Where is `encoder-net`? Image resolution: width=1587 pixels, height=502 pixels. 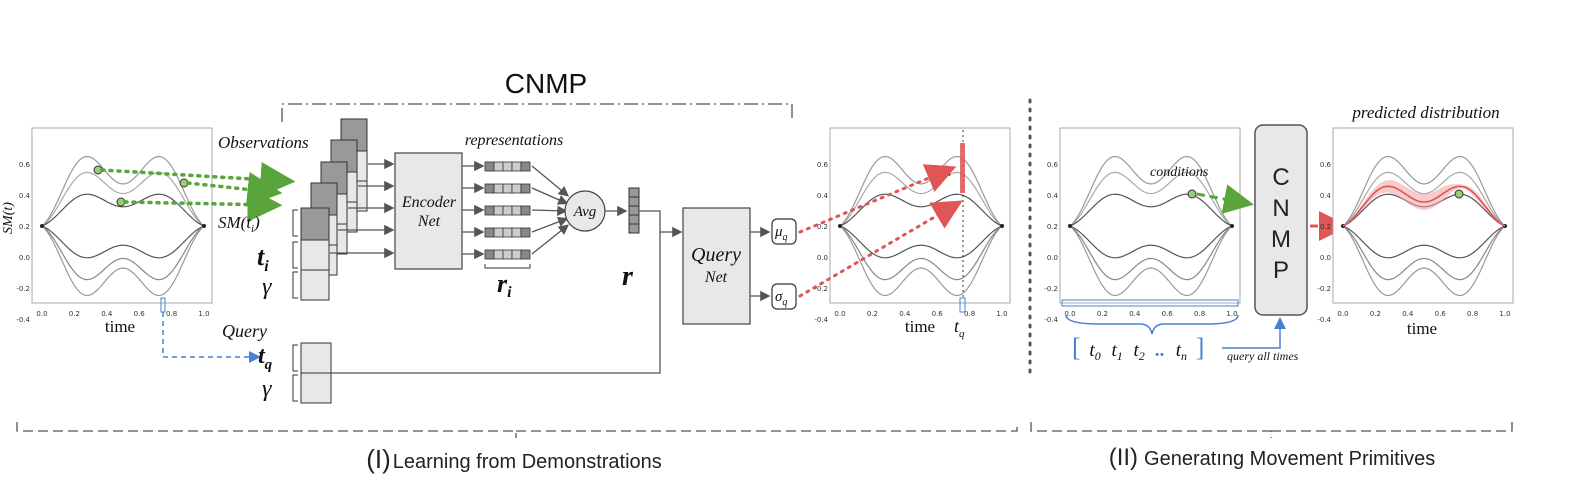
encoder-net is located at coordinates (428, 211).